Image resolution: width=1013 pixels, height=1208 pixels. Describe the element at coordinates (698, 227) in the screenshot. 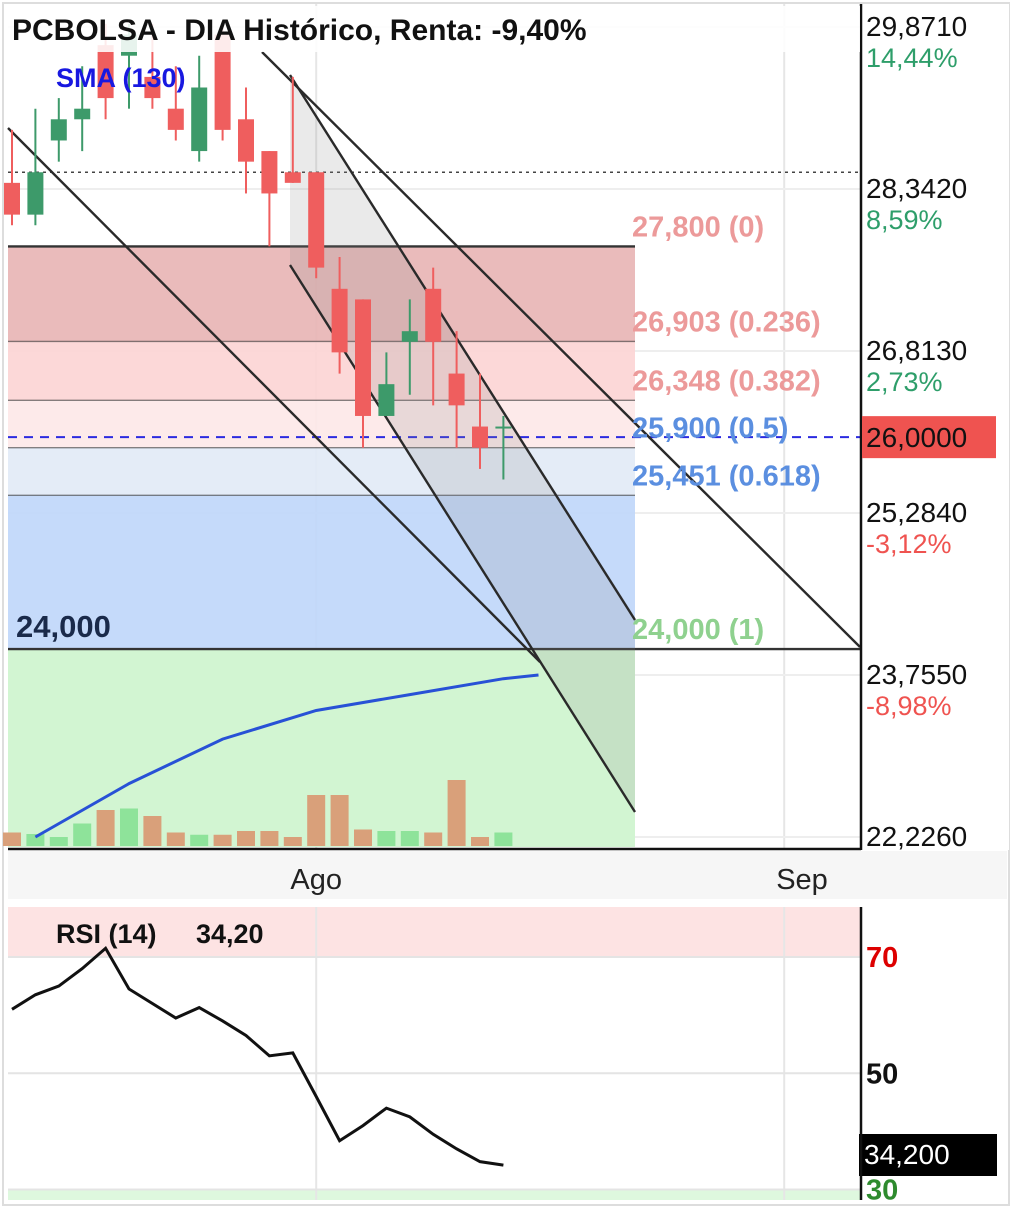

I see `fib-level-label: 27,800 (0)` at that location.